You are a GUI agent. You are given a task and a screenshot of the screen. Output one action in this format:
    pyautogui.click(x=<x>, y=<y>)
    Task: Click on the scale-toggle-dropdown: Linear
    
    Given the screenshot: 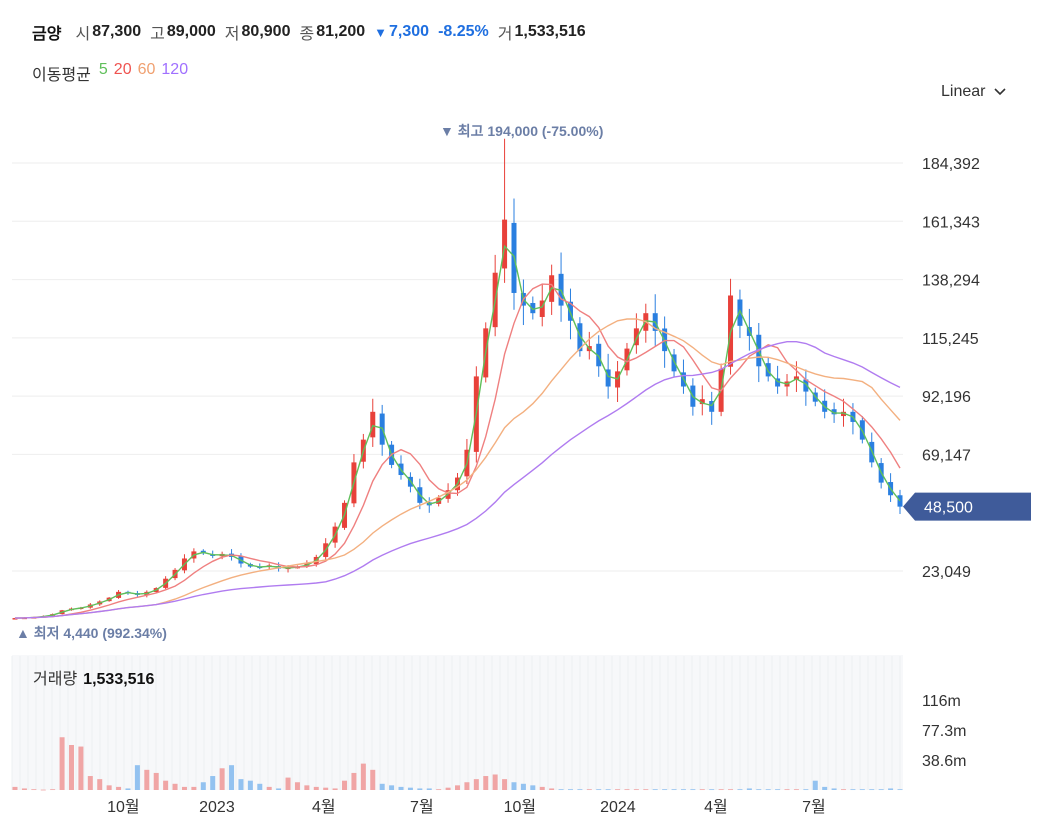 What is the action you would take?
    pyautogui.click(x=974, y=92)
    